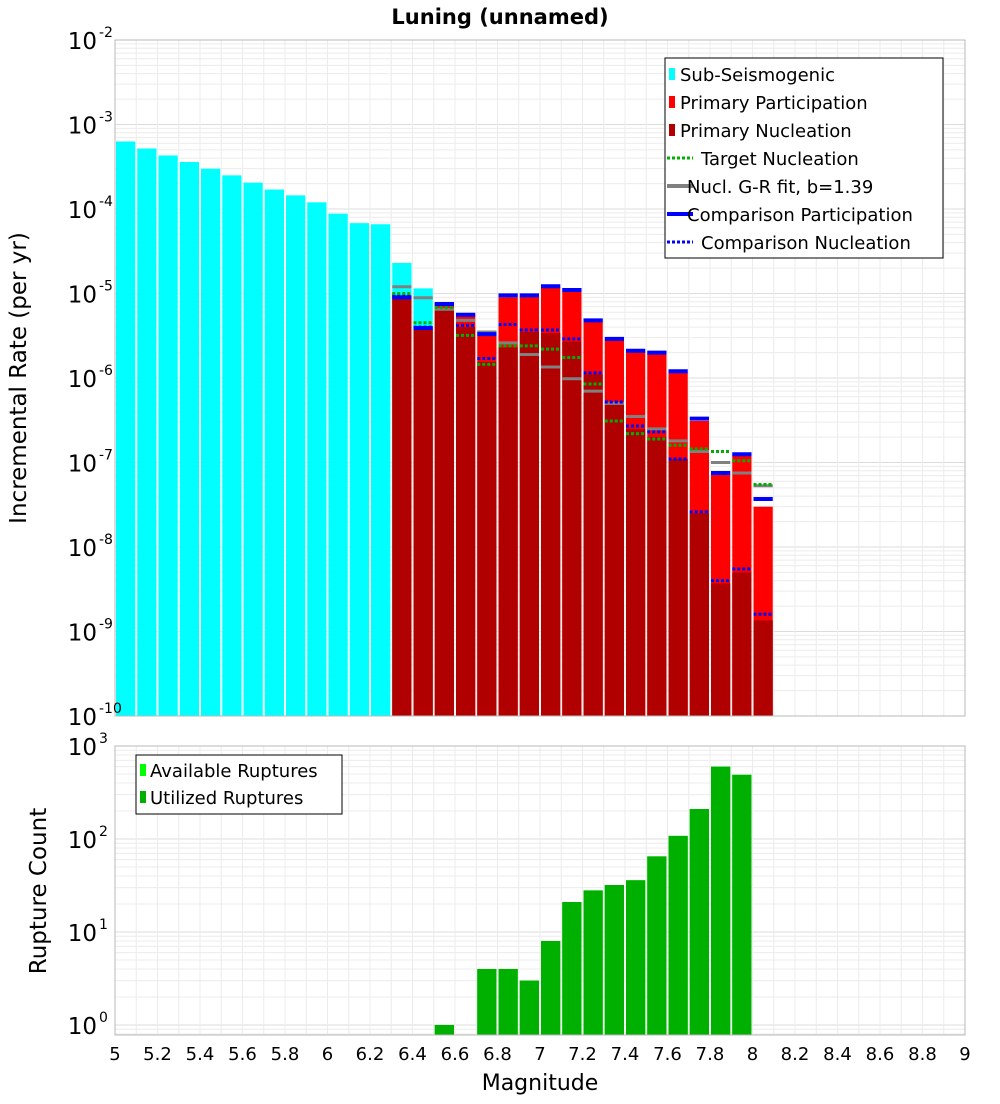 The height and width of the screenshot is (1104, 1000). Describe the element at coordinates (795, 1054) in the screenshot. I see `x-tick-label: 8.2` at that location.